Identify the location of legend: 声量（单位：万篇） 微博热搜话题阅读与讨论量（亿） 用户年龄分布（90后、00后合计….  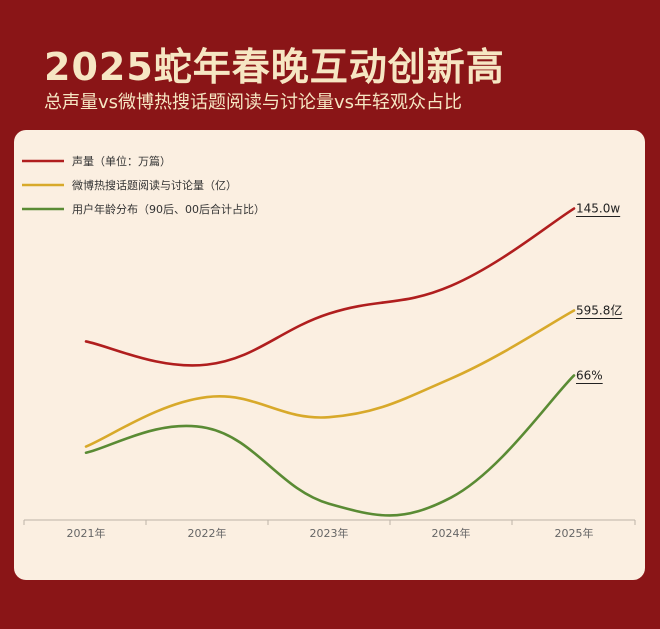
(143, 185).